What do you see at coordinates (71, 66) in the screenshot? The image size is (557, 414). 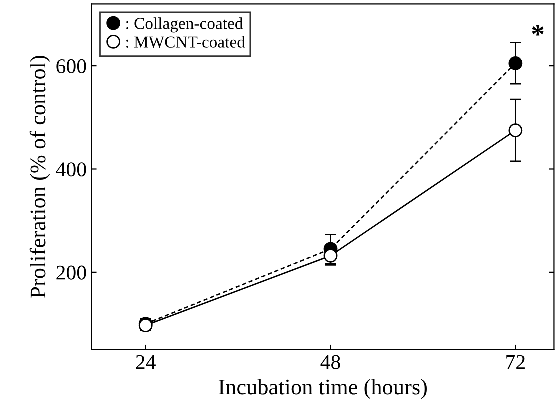 I see `y-tick-label: 600` at bounding box center [71, 66].